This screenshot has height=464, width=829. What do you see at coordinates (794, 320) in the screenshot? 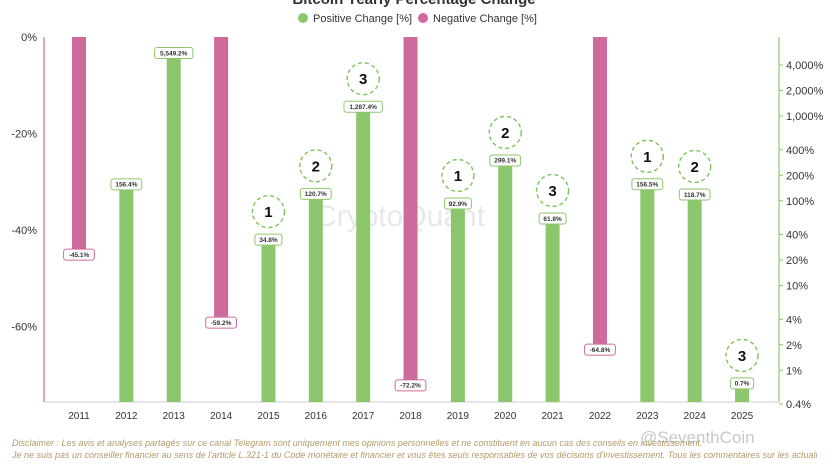
I see `right-tick-label: 4%` at bounding box center [794, 320].